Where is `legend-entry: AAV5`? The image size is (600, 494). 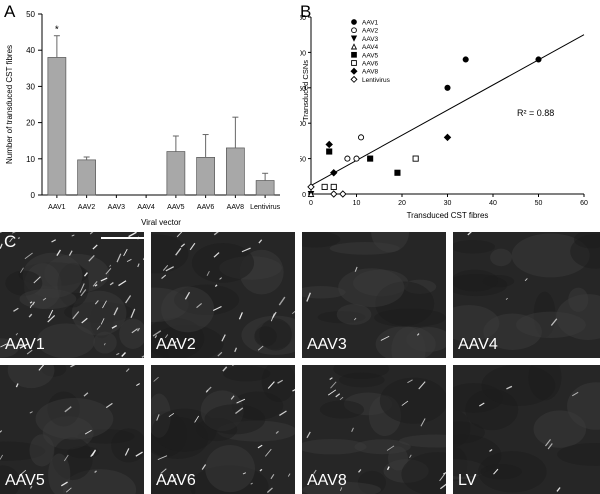 legend-entry: AAV5 is located at coordinates (370, 55).